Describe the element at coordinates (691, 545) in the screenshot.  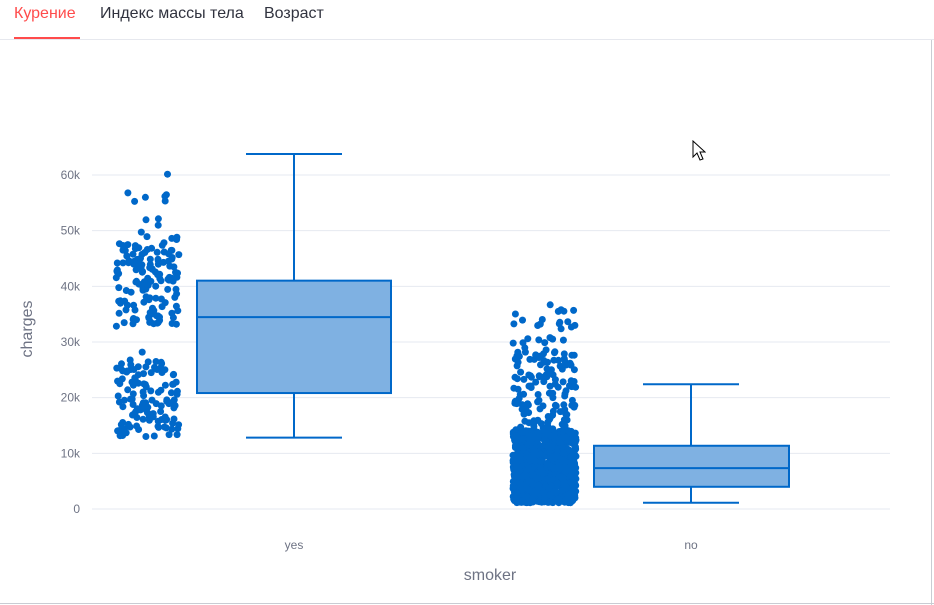
I see `x-tick-label-no: no` at that location.